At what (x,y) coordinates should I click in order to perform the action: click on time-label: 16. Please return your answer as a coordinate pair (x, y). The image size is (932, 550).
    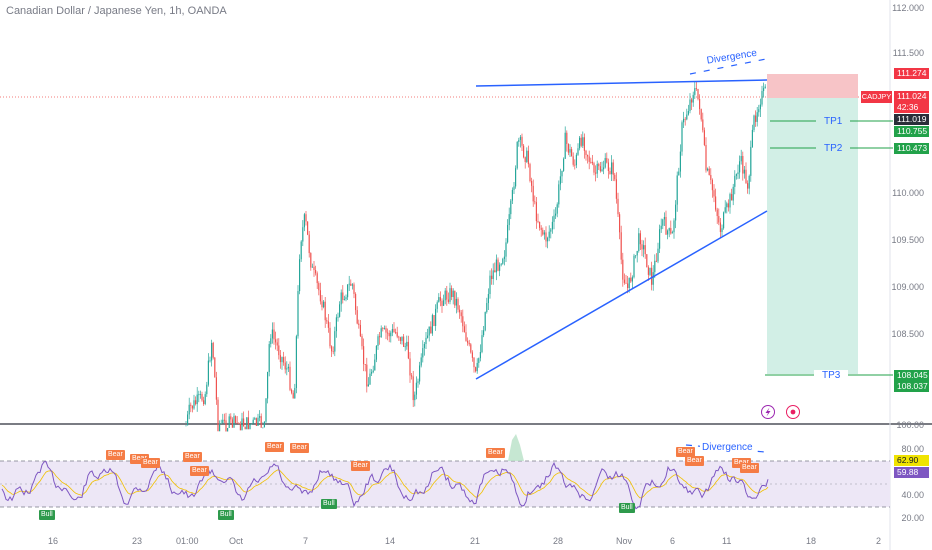
    Looking at the image, I should click on (53, 541).